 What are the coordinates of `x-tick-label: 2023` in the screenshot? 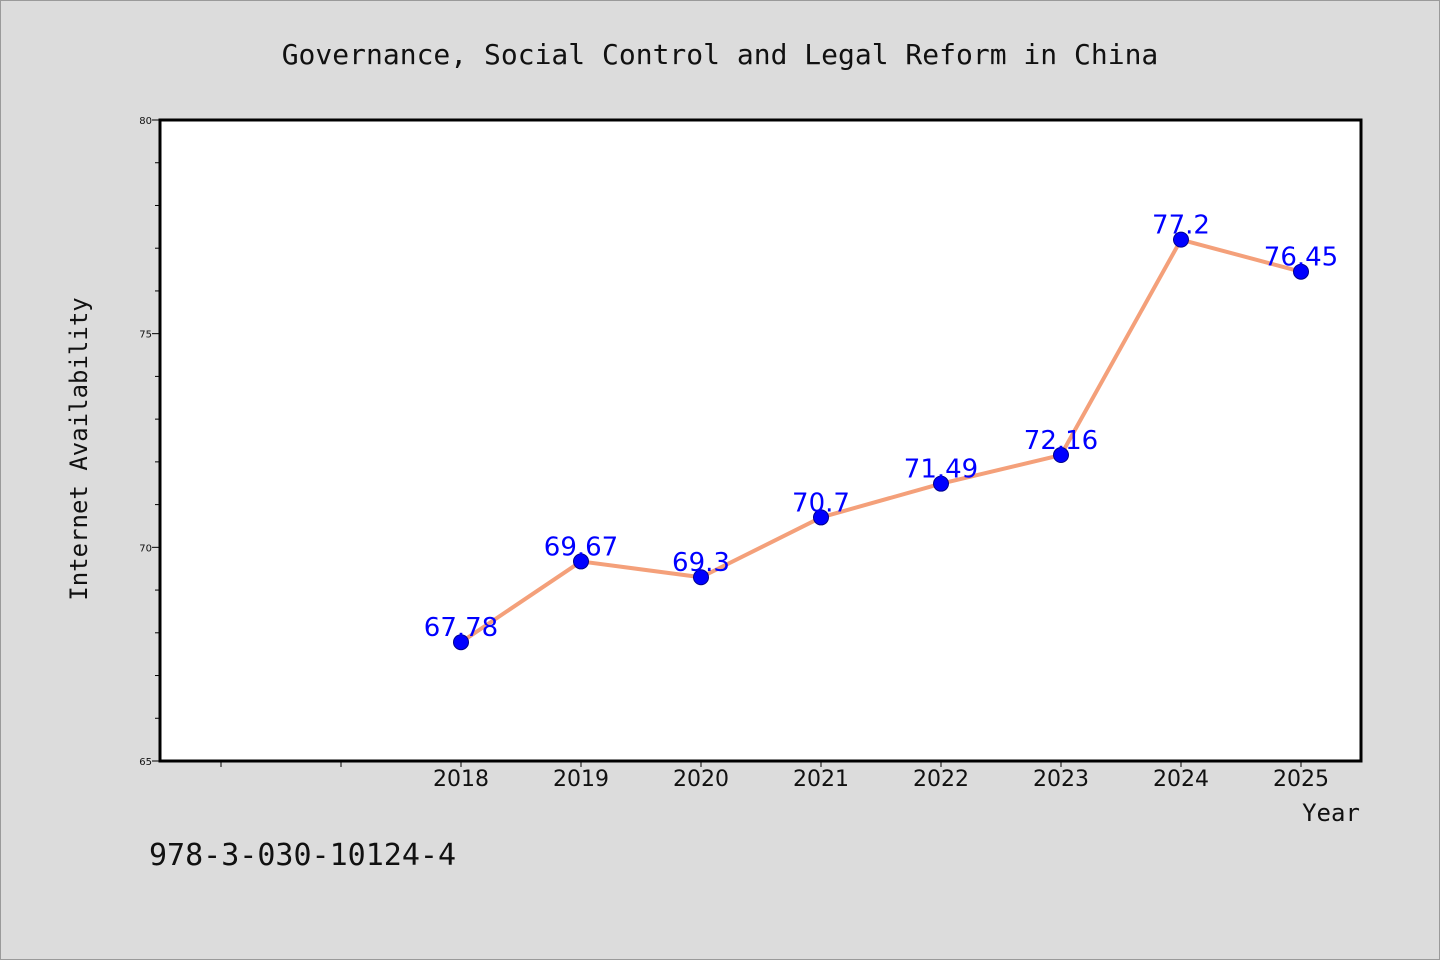 It's located at (1061, 779).